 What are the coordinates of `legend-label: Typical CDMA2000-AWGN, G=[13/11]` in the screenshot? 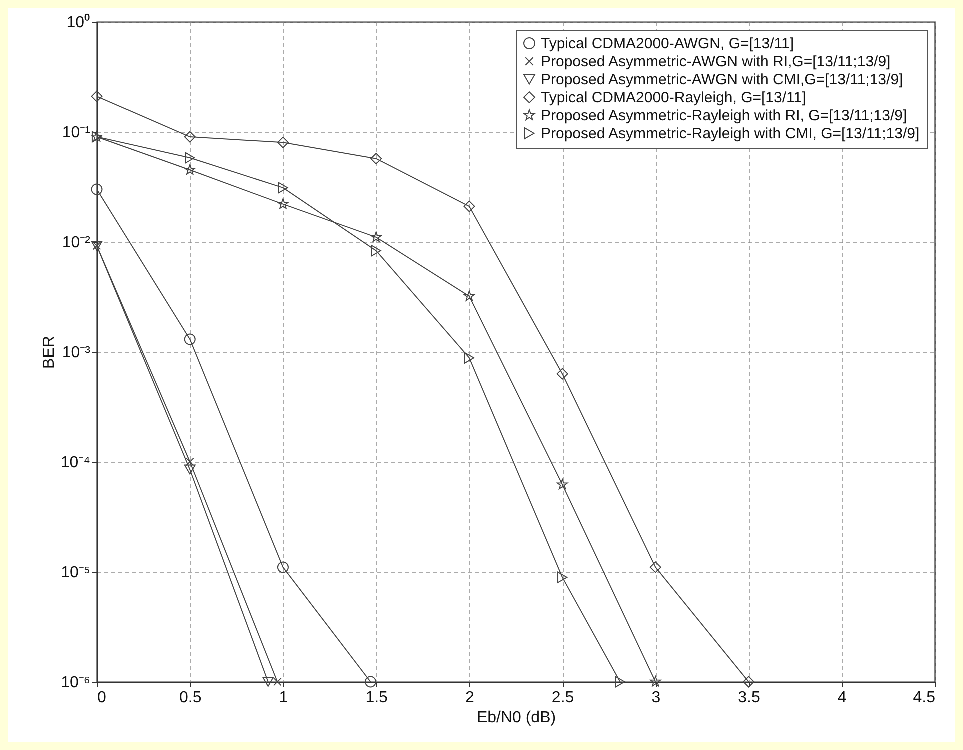 It's located at (667, 44).